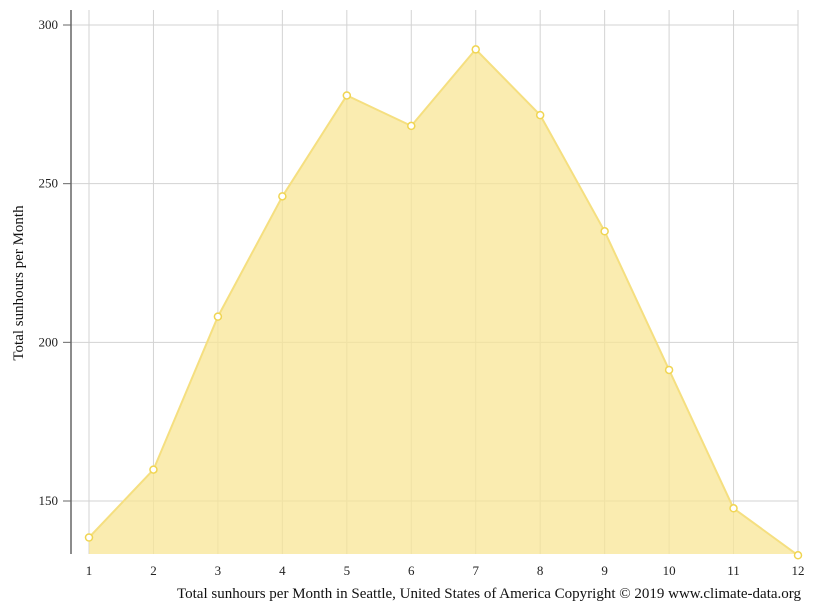  What do you see at coordinates (153, 570) in the screenshot?
I see `x-tick-label-2: 2` at bounding box center [153, 570].